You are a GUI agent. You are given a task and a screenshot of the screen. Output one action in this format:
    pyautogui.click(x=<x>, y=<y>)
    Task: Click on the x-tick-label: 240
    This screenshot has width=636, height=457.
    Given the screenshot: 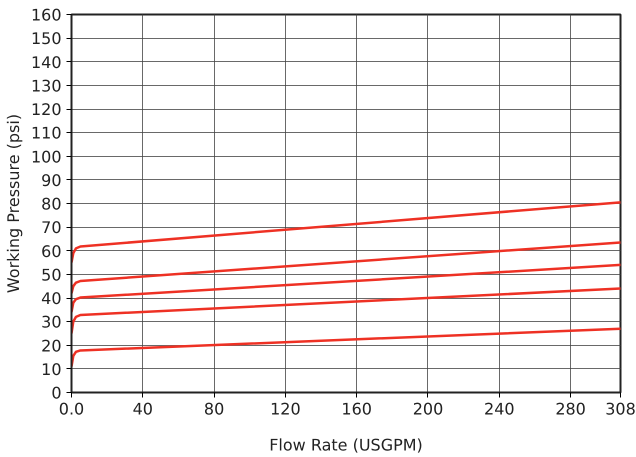 What is the action you would take?
    pyautogui.click(x=499, y=409)
    